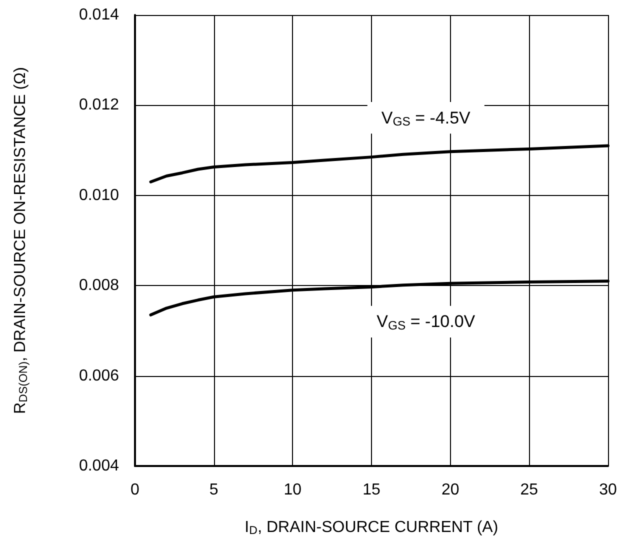 The width and height of the screenshot is (630, 550). What do you see at coordinates (293, 490) in the screenshot?
I see `x-tick-label: 10` at bounding box center [293, 490].